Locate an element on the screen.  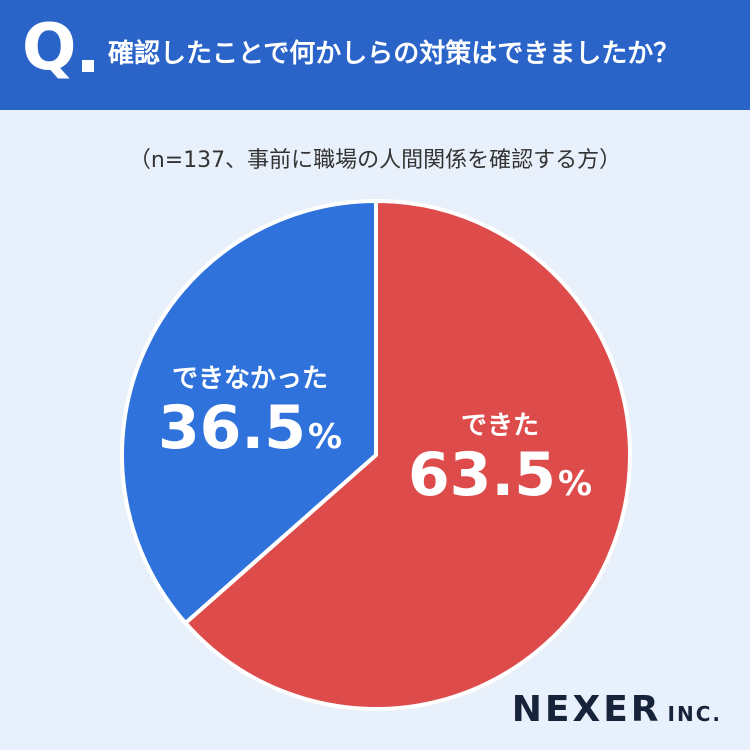
slice-percent-could: 63.5% is located at coordinates (500, 475).